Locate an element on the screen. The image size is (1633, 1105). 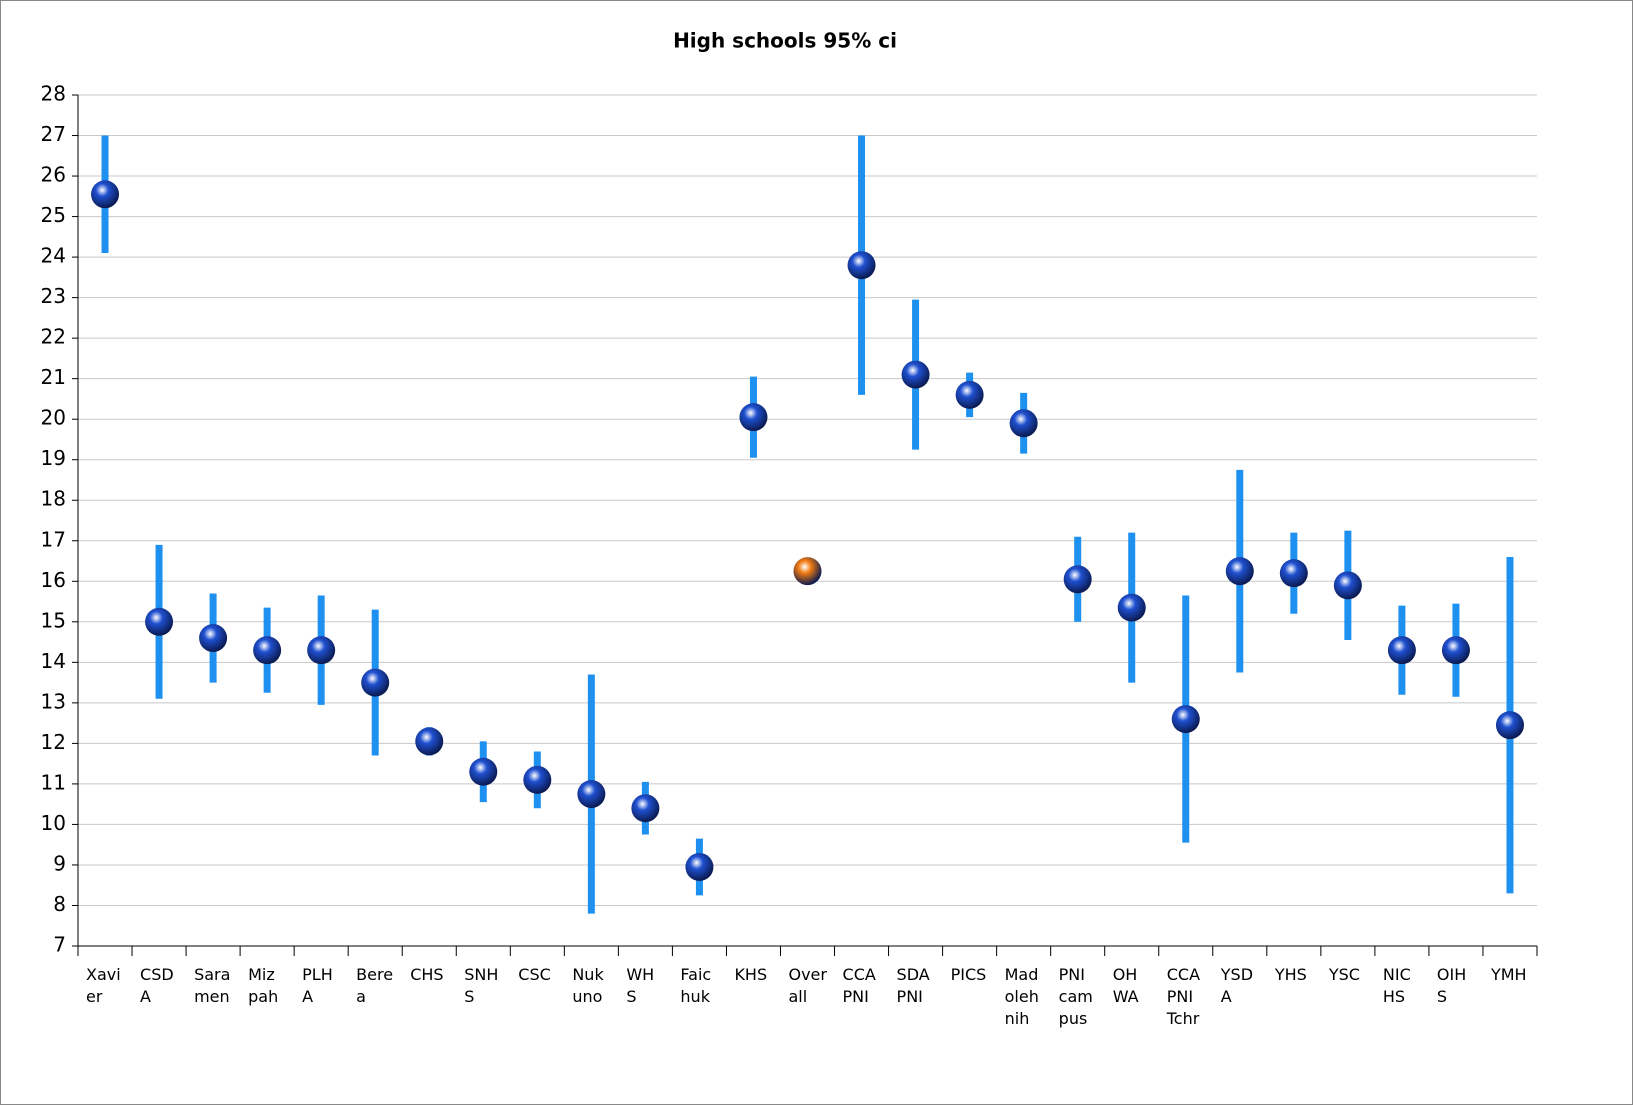
x-tick-label: CSC is located at coordinates (534, 974).